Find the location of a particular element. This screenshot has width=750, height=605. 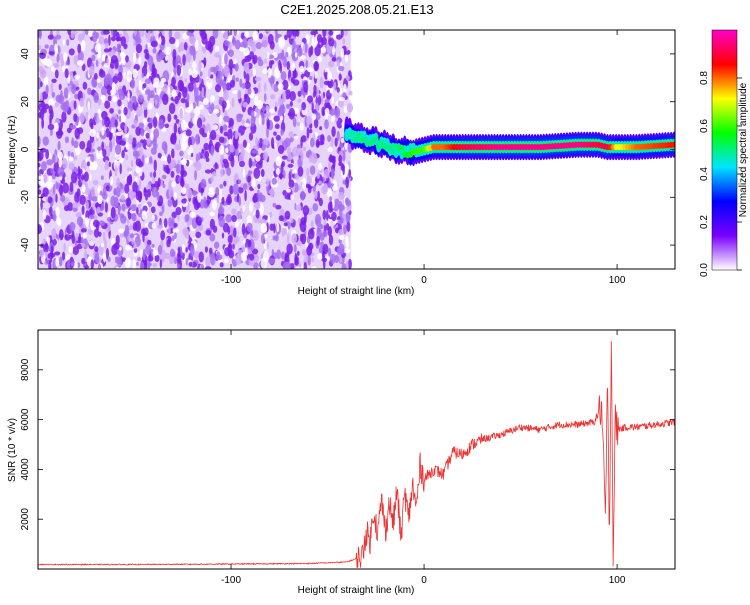

snr-y-label: SNR (10 * v/v) is located at coordinates (12, 450).